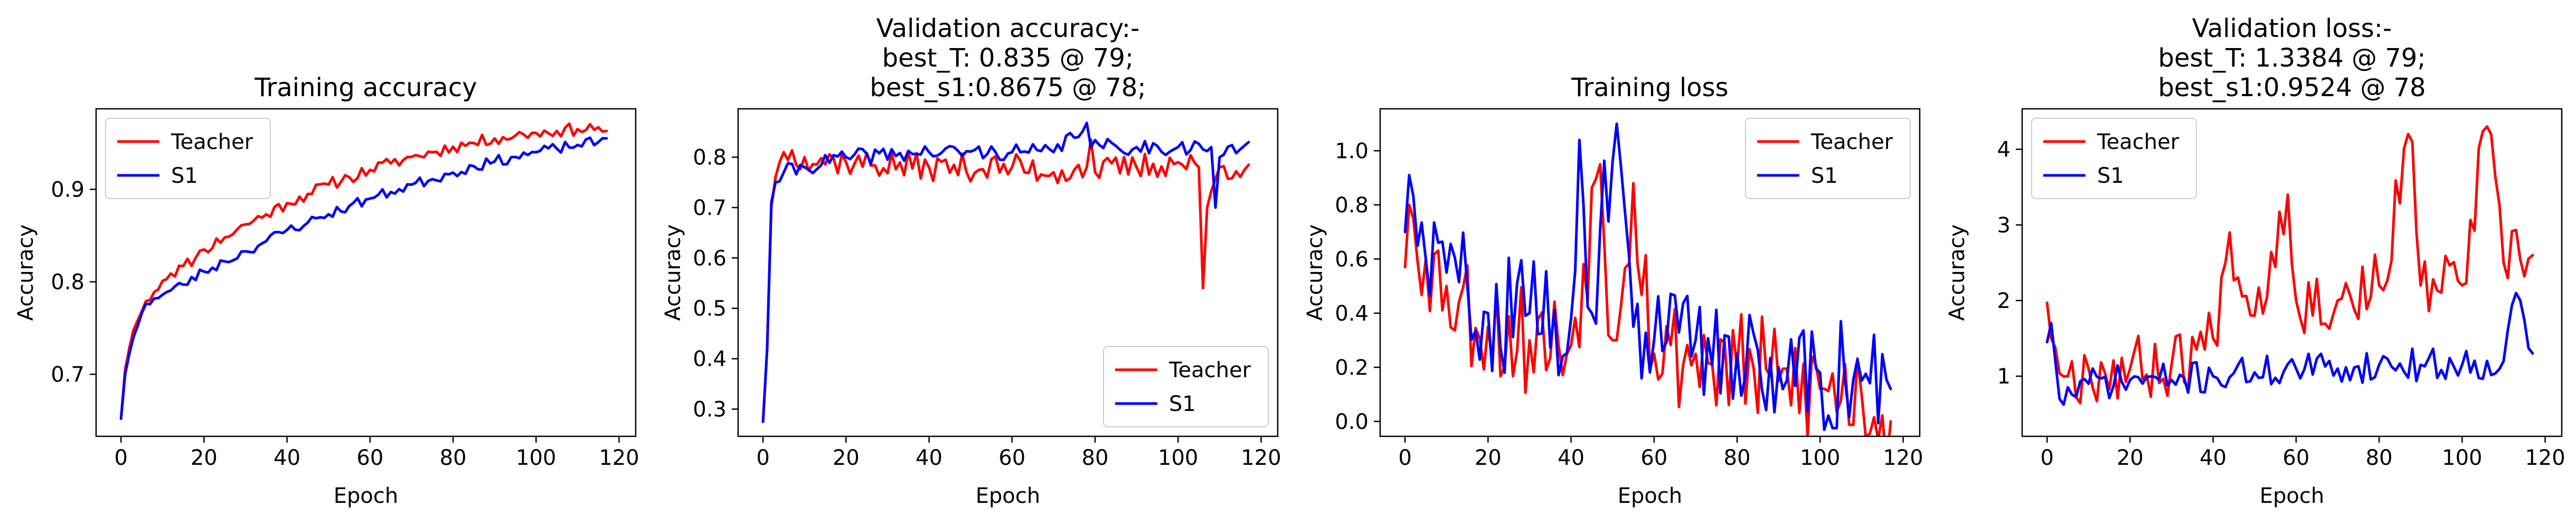  I want to click on validation-loss-teacher-line, so click(2289, 265).